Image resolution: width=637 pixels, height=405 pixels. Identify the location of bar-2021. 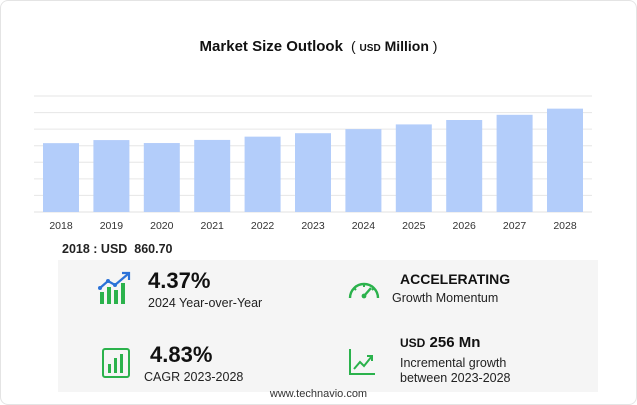
(212, 175).